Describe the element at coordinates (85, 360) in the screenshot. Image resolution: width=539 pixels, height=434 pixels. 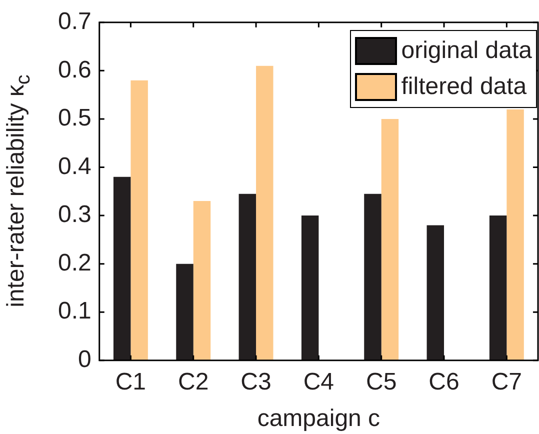
I see `y-tick-label: 0` at that location.